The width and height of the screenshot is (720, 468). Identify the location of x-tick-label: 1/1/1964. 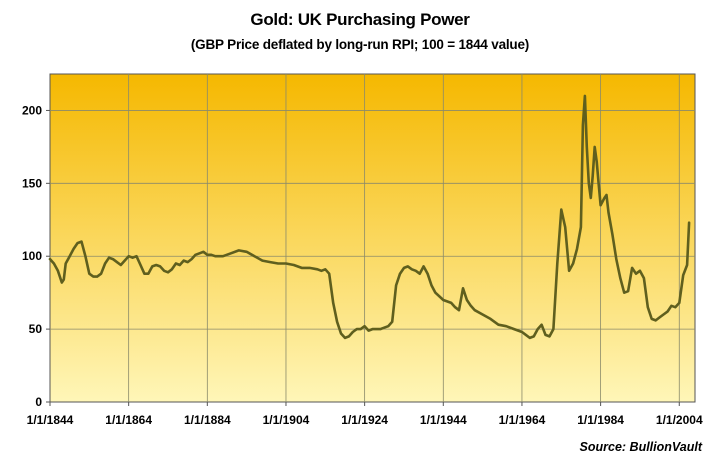
(522, 420).